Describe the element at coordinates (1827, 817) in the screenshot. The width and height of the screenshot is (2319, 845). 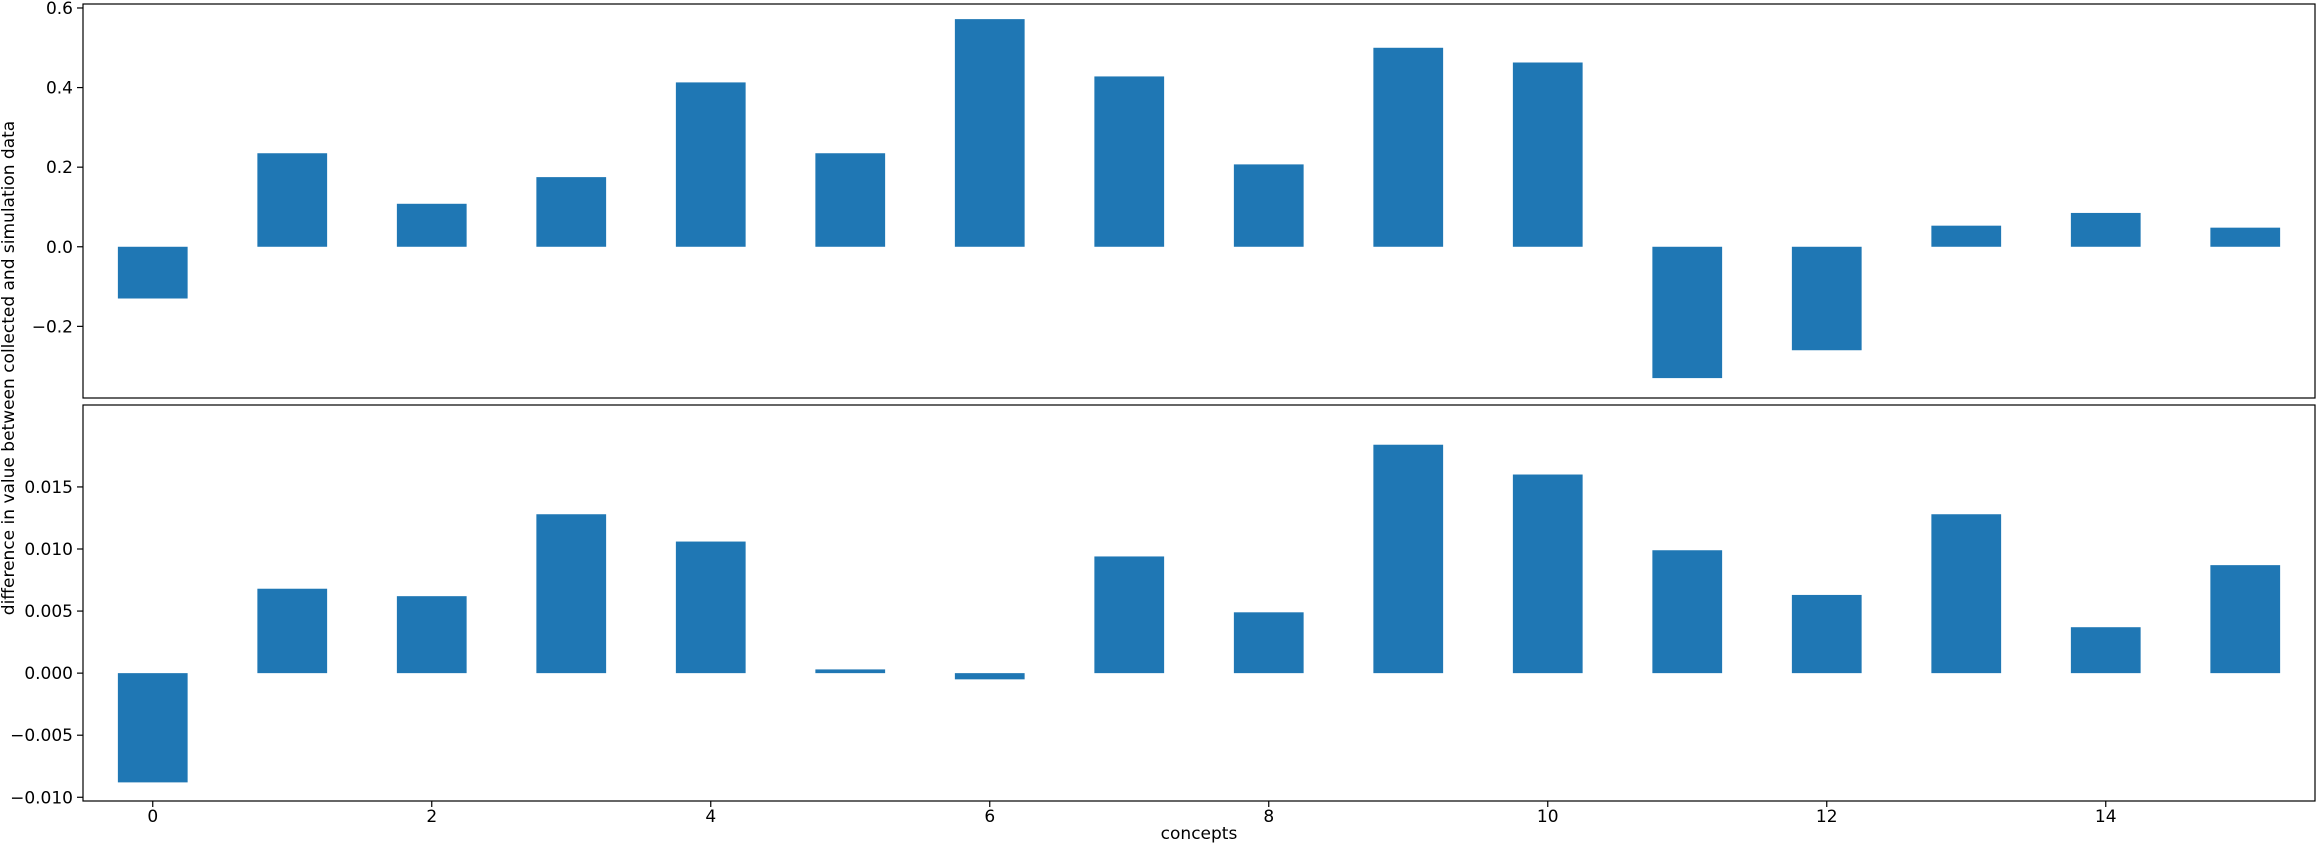
I see `x-tick-label: 12` at that location.